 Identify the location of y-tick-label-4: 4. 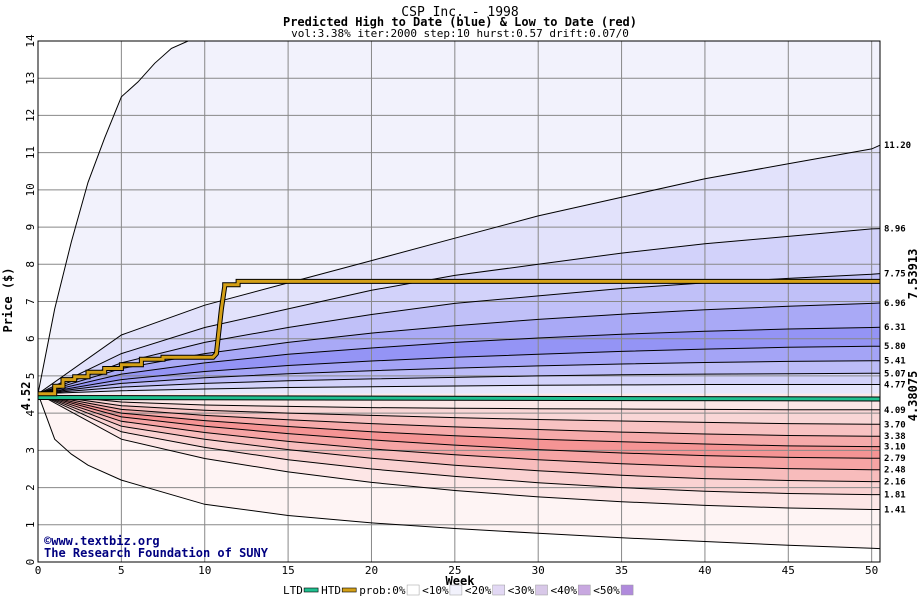
(30, 412).